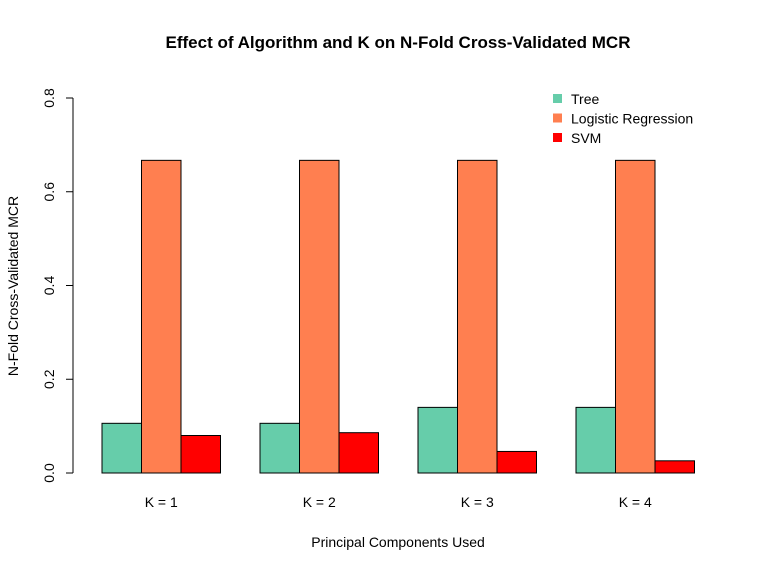 The image size is (758, 571). What do you see at coordinates (319, 502) in the screenshot?
I see `x-tick-label: K = 2` at bounding box center [319, 502].